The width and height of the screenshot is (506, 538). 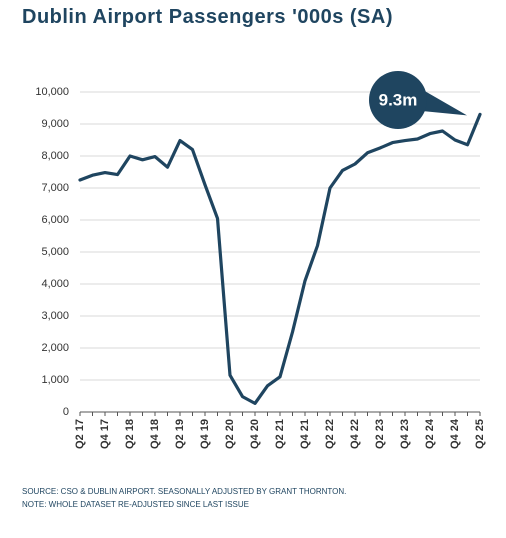 What do you see at coordinates (155, 434) in the screenshot?
I see `x-tick-label: Q4 18` at bounding box center [155, 434].